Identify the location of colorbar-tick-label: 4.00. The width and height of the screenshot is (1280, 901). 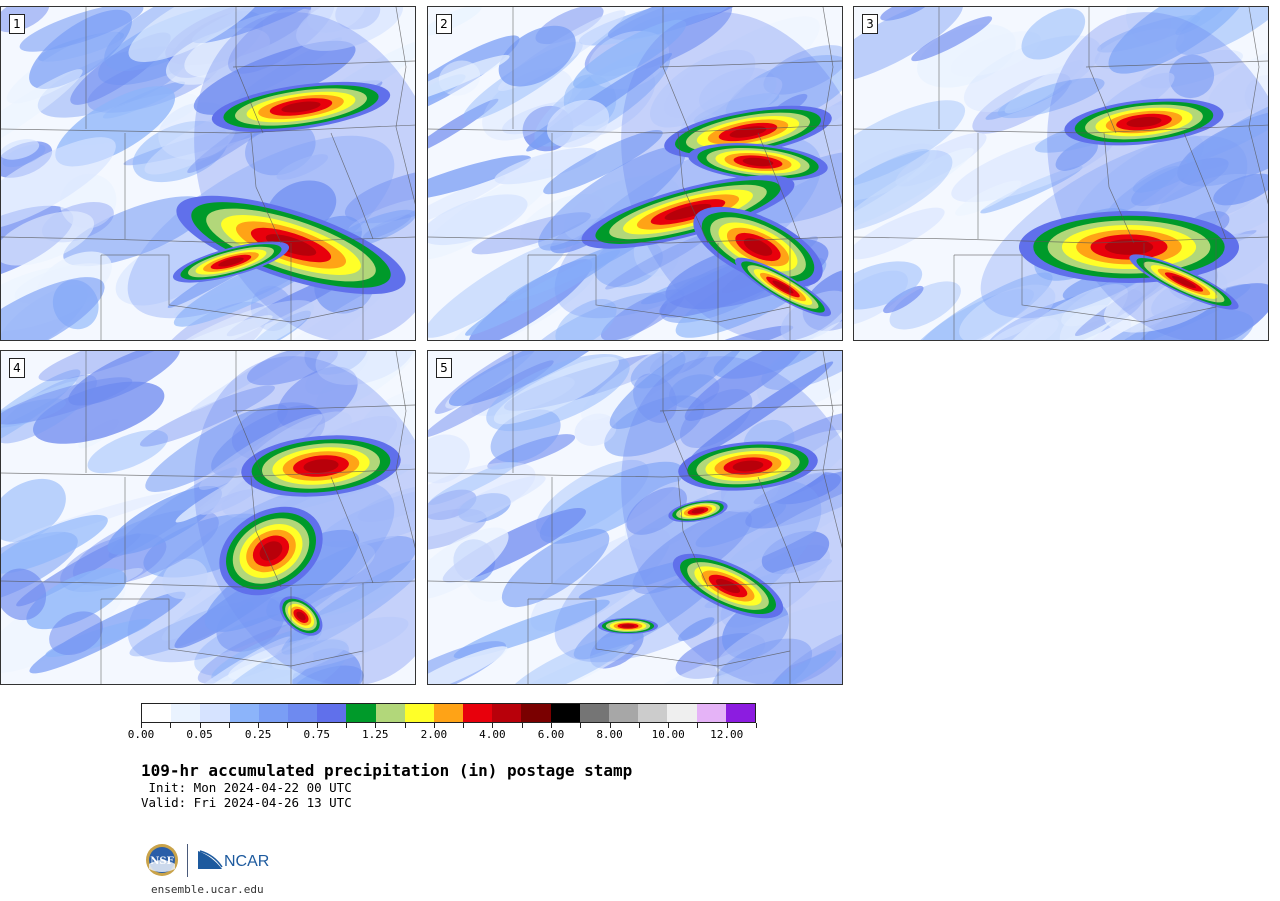
(492, 734).